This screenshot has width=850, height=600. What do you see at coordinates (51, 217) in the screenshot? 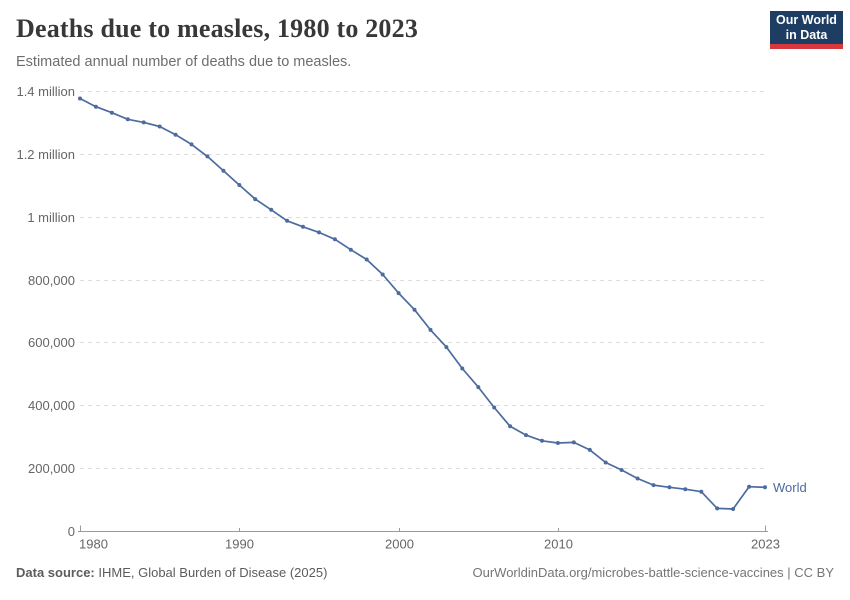
I see `svg-text: 1 million` at bounding box center [51, 217].